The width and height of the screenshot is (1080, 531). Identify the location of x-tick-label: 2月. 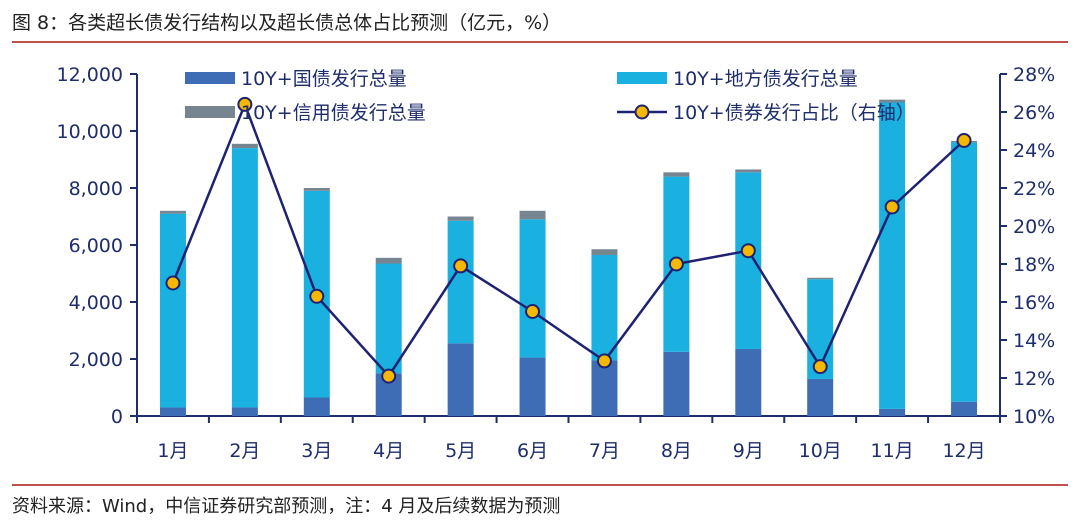
(244, 451).